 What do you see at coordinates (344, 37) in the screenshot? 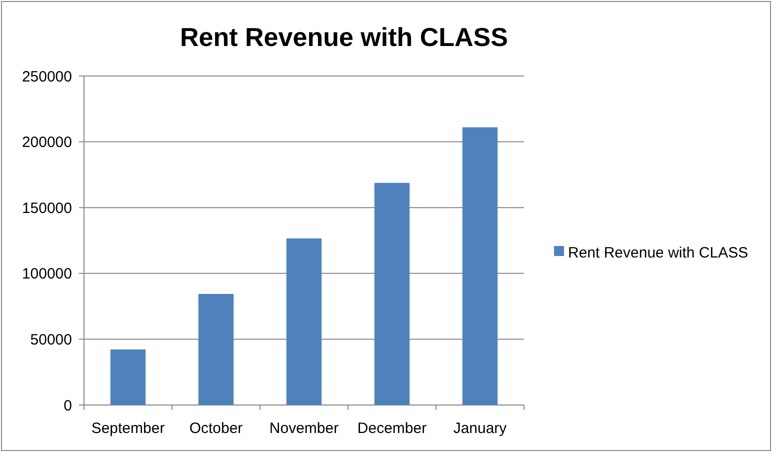
I see `chart-title: Rent Revenue with CLASS` at bounding box center [344, 37].